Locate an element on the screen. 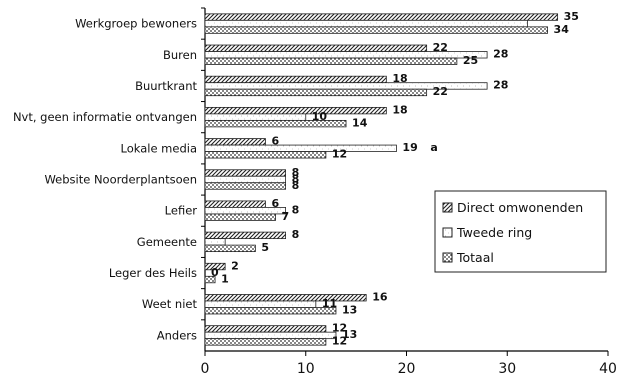 Image resolution: width=624 pixels, height=386 pixels. data-label: 2 is located at coordinates (235, 265).